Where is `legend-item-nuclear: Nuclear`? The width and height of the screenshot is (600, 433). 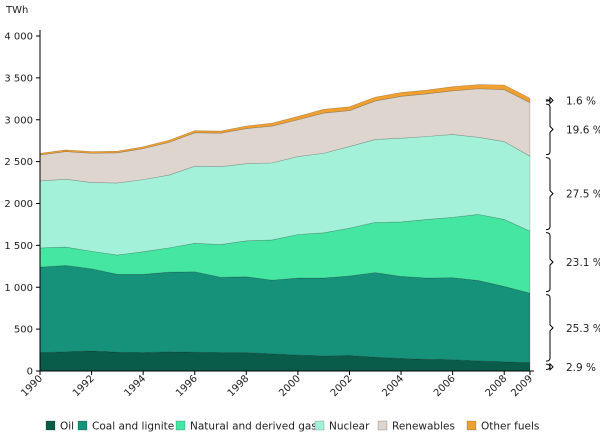 legend-item-nuclear: Nuclear is located at coordinates (342, 426).